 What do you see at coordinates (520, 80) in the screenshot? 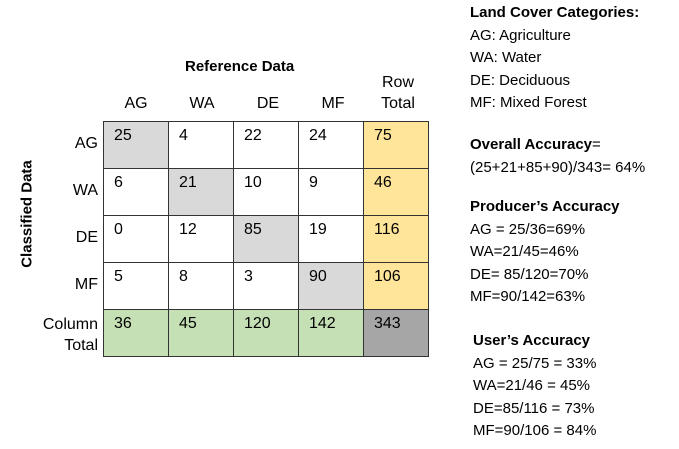
I see `category-item: DE: Deciduous` at bounding box center [520, 80].